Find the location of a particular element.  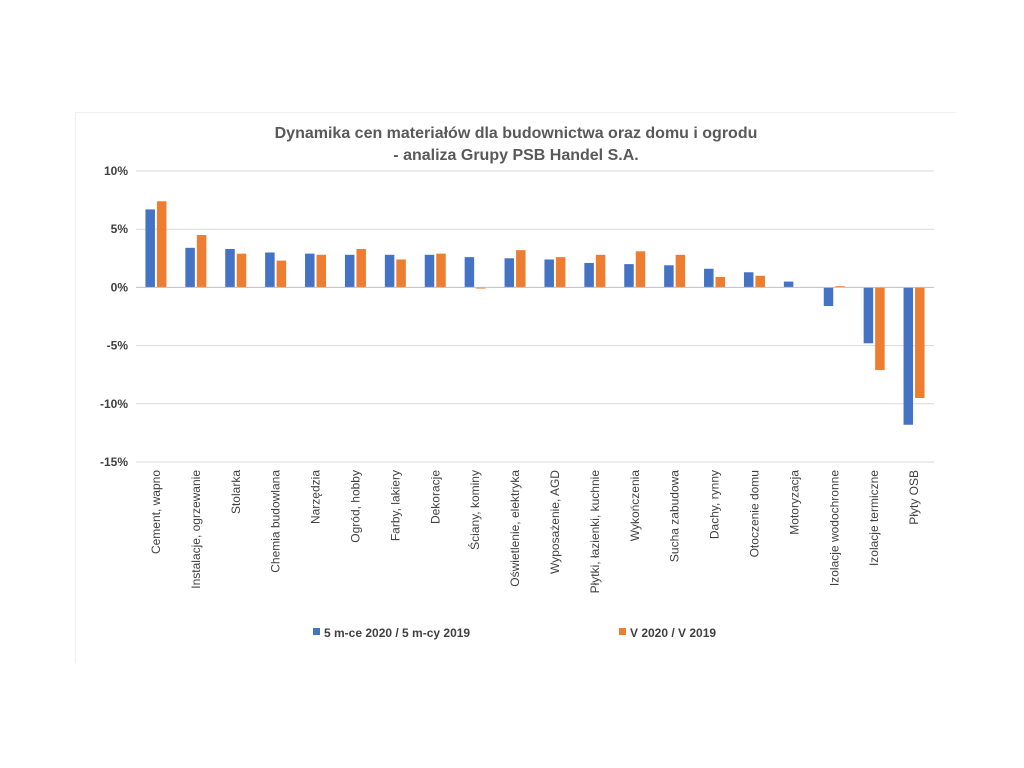

x-category-label: Ogród, hobby is located at coordinates (355, 506).